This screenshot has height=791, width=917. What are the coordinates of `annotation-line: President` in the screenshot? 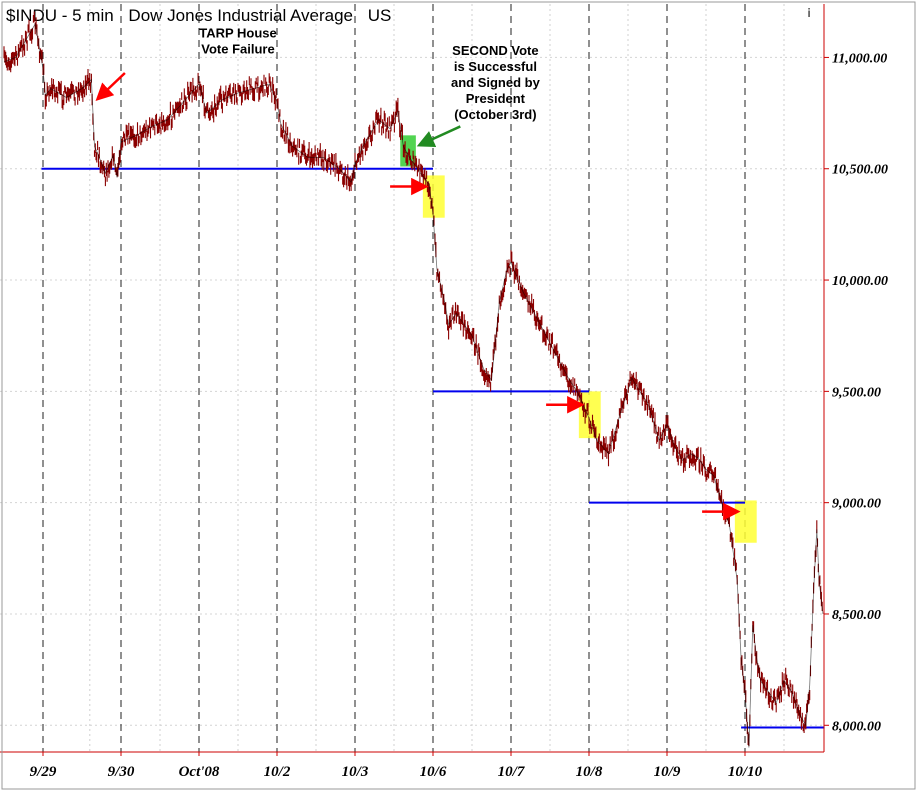 It's located at (496, 98).